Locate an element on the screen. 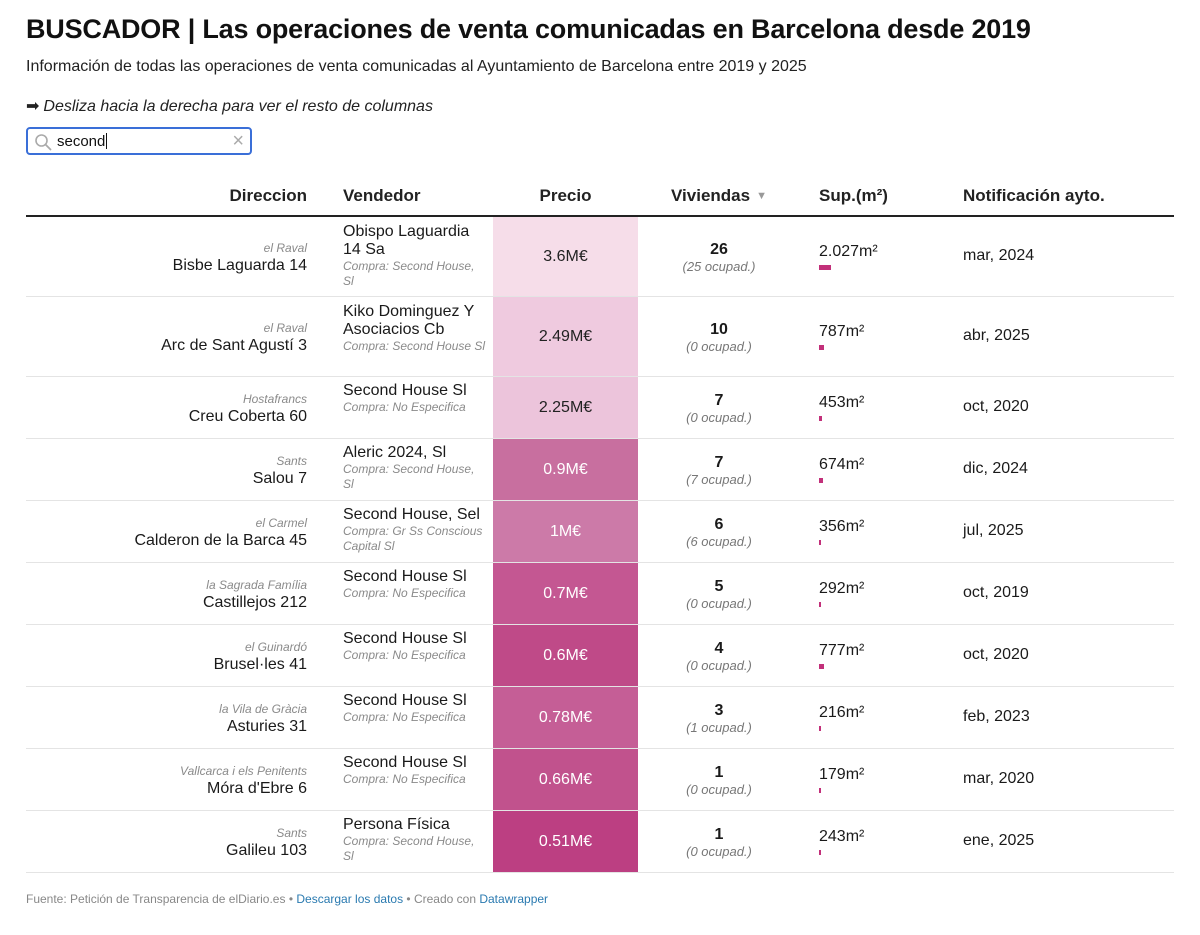 This screenshot has height=935, width=1200. cell-vendedor: Persona Física Compra: Second House, Sl is located at coordinates (415, 840).